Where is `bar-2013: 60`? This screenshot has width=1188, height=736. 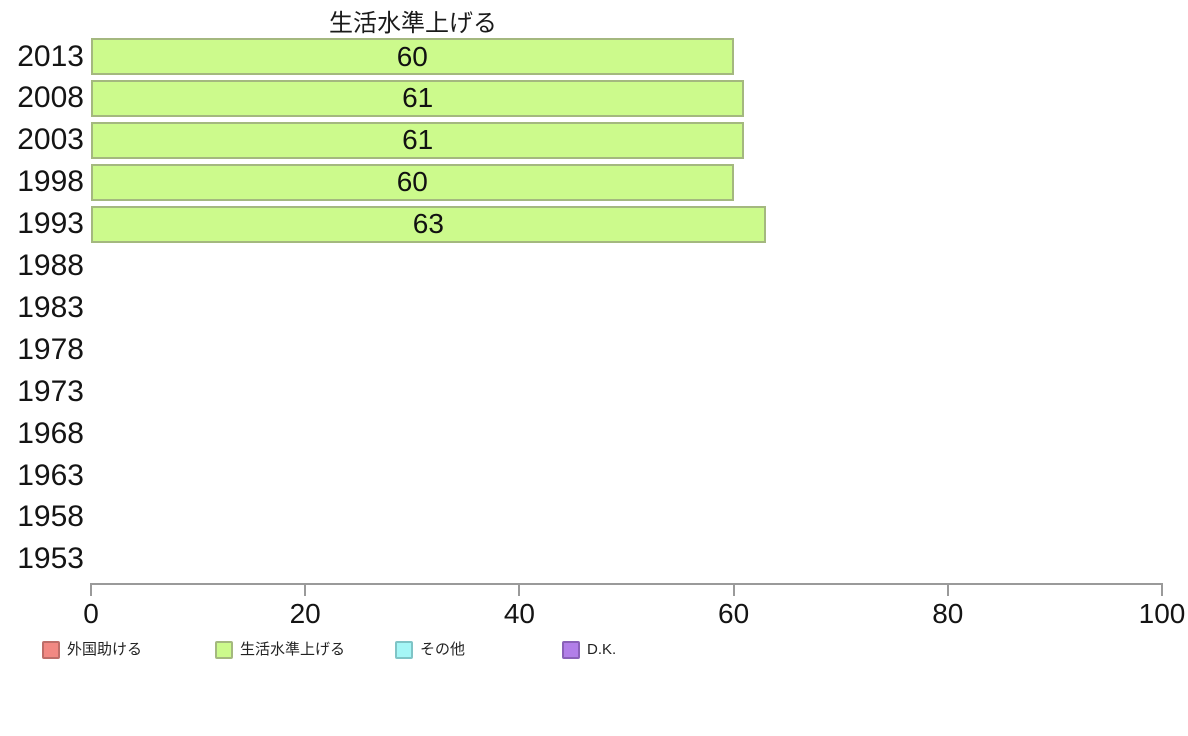
bar-2013: 60 is located at coordinates (412, 56).